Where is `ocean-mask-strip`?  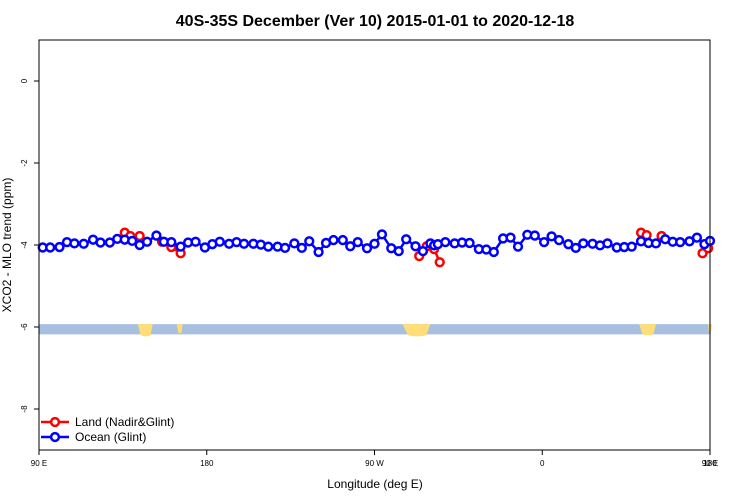 ocean-mask-strip is located at coordinates (374, 329).